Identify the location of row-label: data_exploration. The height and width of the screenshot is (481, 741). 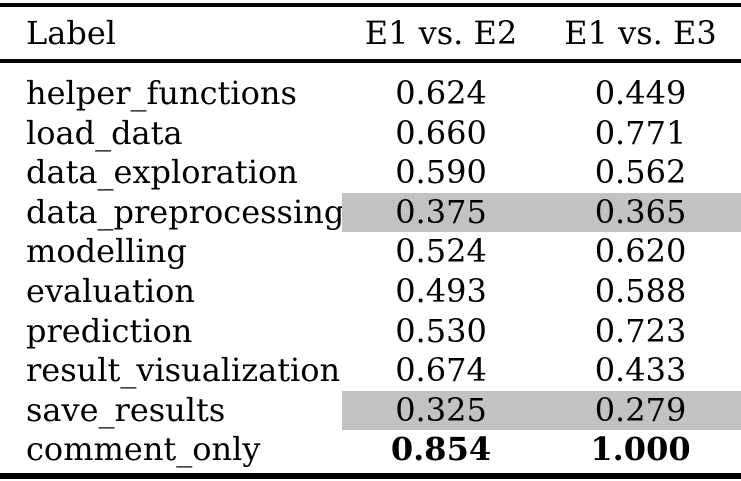
(162, 172).